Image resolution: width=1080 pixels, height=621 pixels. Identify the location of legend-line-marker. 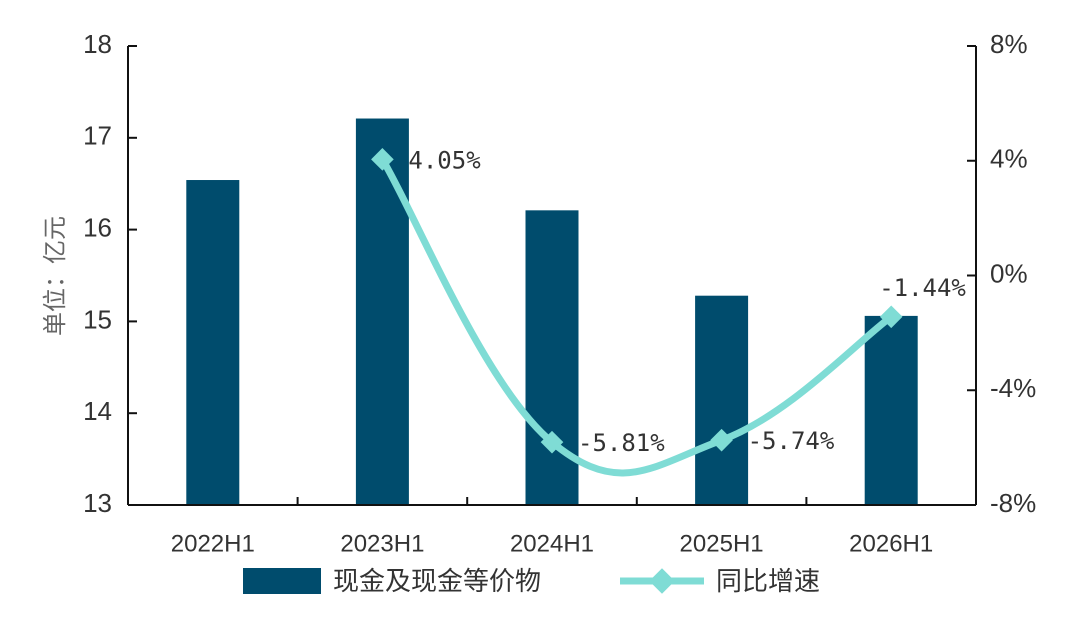
(662, 581).